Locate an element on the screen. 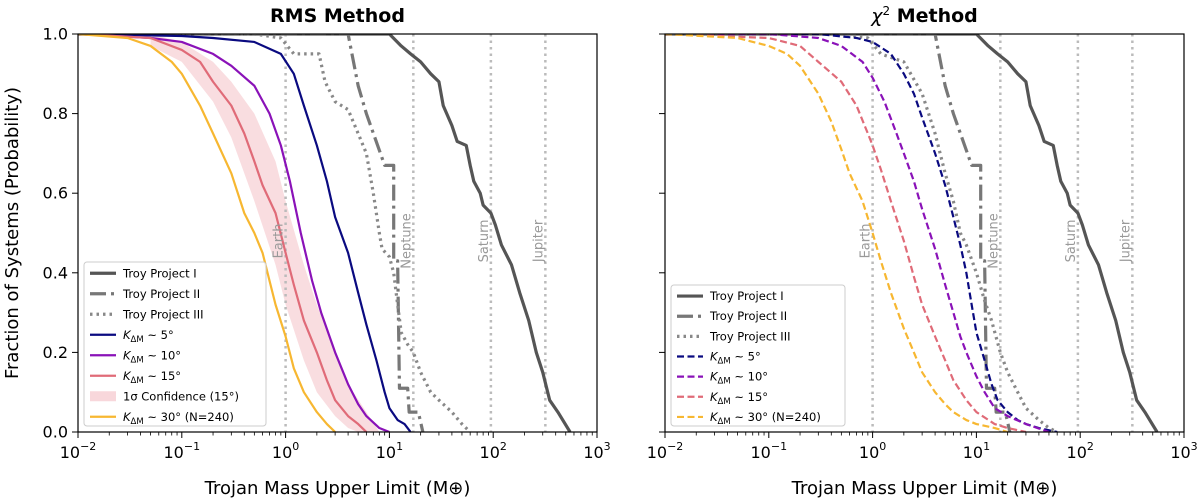  legend-label: Troy Project I is located at coordinates (746, 296).